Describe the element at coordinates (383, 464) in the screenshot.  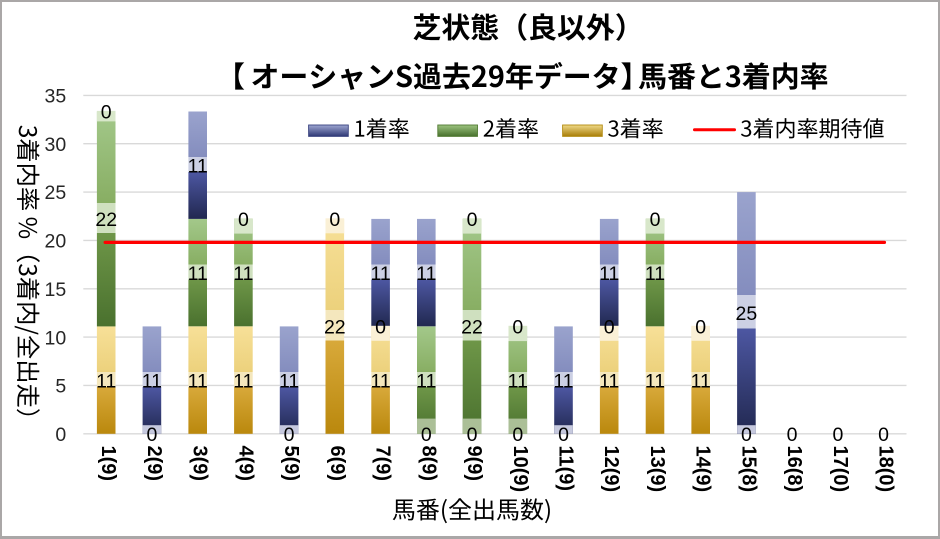
I see `svg-text: 7(9)` at that location.